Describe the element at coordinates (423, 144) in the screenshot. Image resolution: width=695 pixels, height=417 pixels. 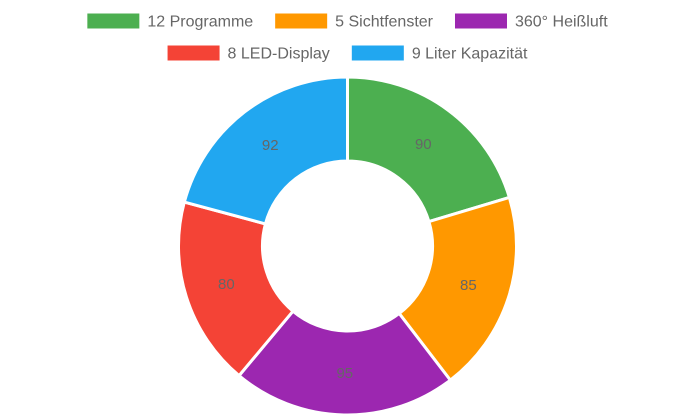
I see `data-label-12-programme: 90` at that location.